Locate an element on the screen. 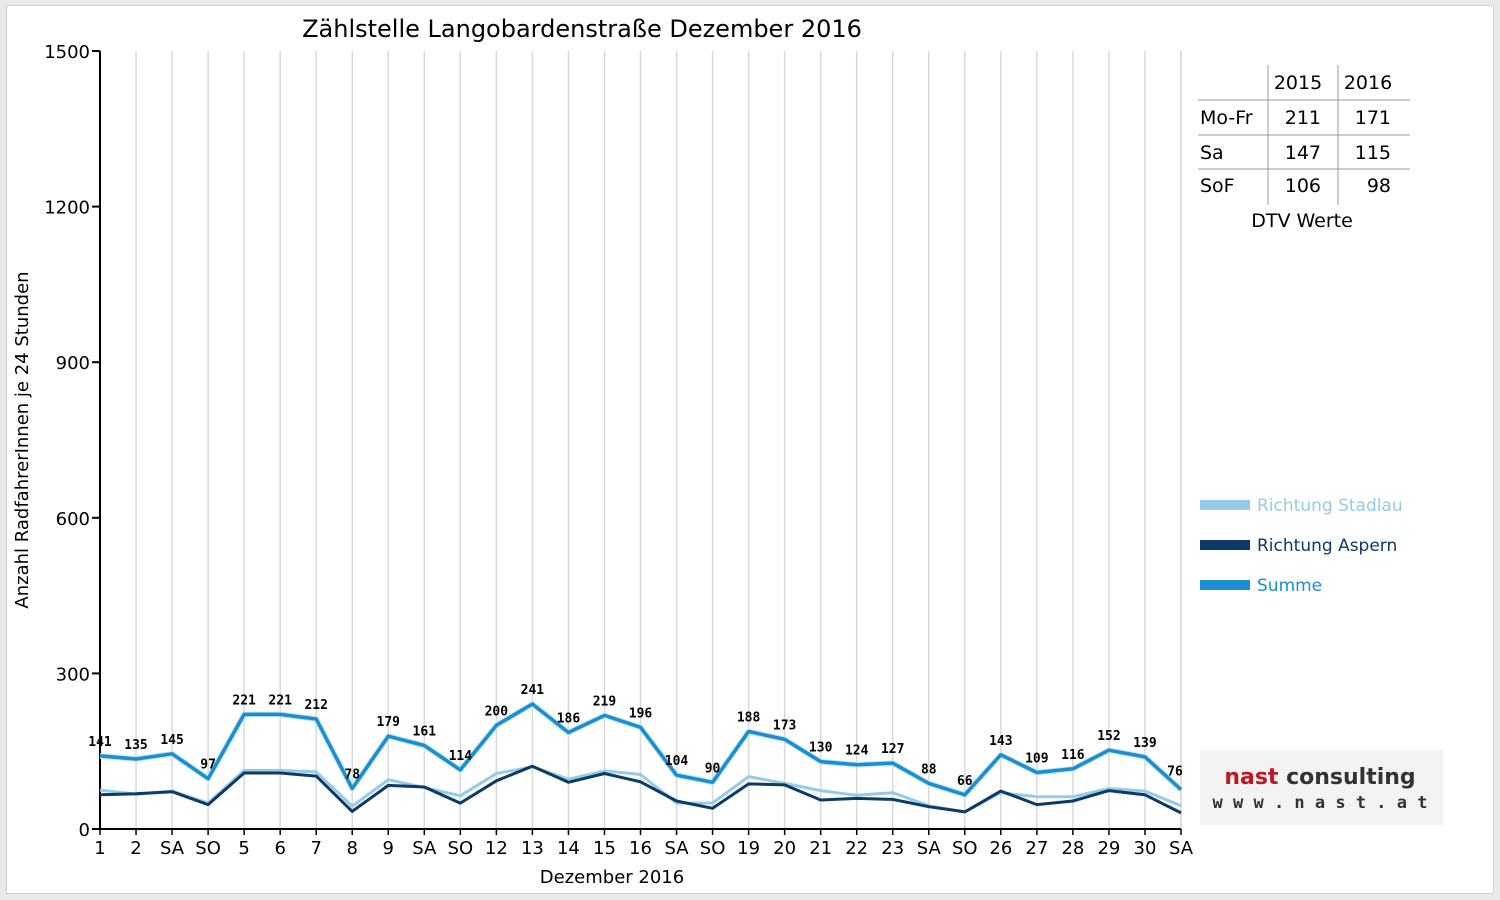  data-label: 241 is located at coordinates (533, 690).